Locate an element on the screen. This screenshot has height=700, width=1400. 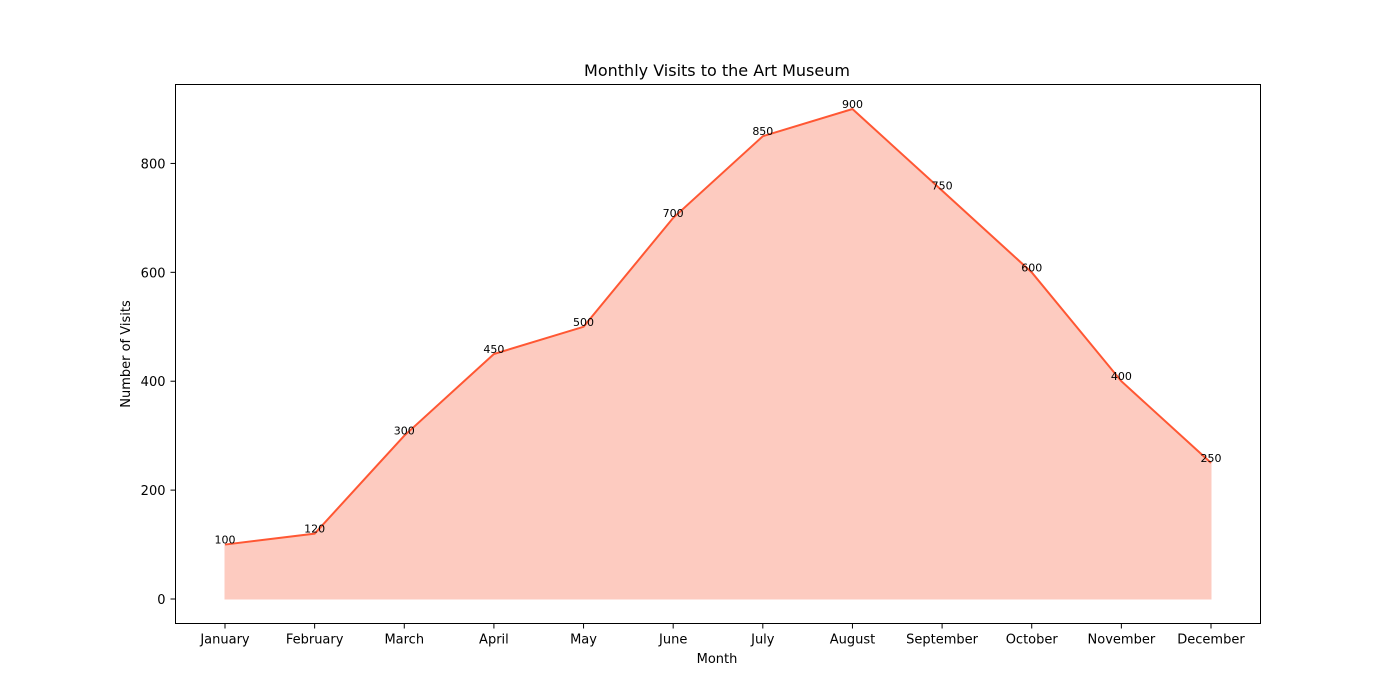
x-tick-label: August is located at coordinates (853, 640).